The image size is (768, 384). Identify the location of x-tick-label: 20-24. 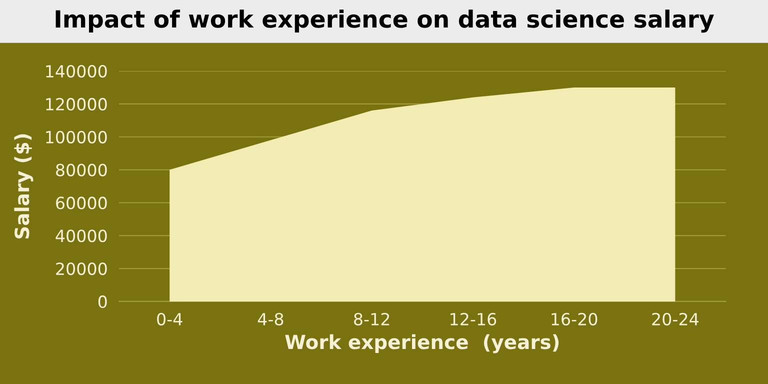
(675, 319).